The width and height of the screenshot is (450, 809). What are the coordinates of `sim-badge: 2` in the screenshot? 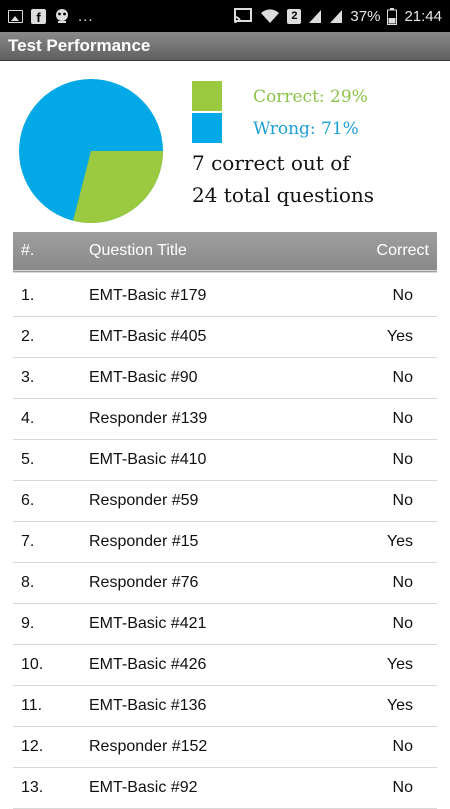 It's located at (294, 16).